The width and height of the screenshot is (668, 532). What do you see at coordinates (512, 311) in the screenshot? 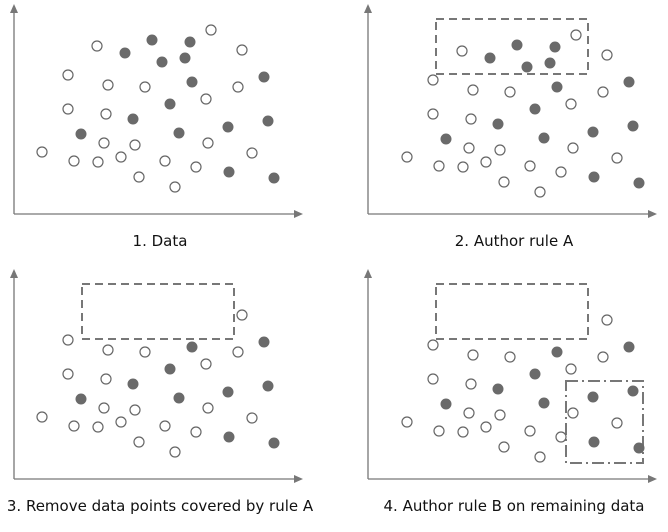
I see `rule-a-box` at bounding box center [512, 311].